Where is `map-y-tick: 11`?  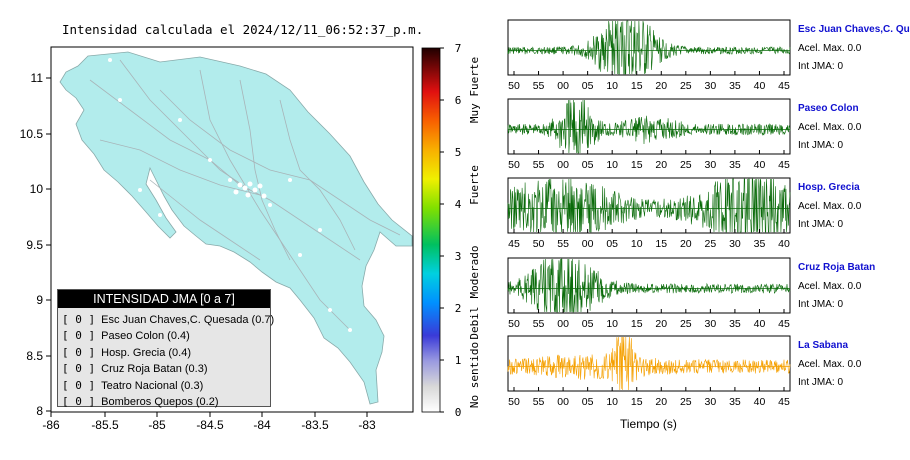
map-y-tick: 11 is located at coordinates (37, 78).